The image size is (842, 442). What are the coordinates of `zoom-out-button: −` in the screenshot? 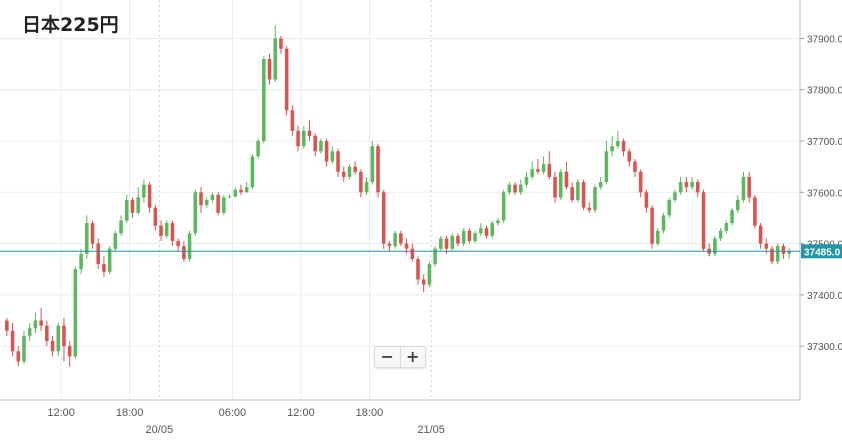 It's located at (388, 357).